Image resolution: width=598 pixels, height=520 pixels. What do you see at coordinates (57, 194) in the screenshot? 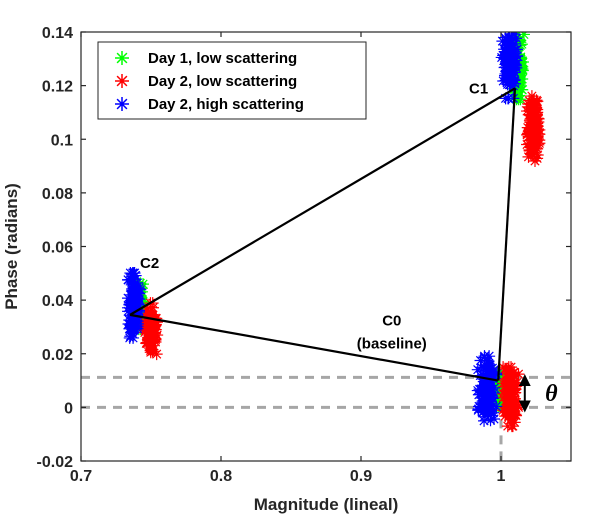
I see `y-tick-label: 0.08` at bounding box center [57, 194].